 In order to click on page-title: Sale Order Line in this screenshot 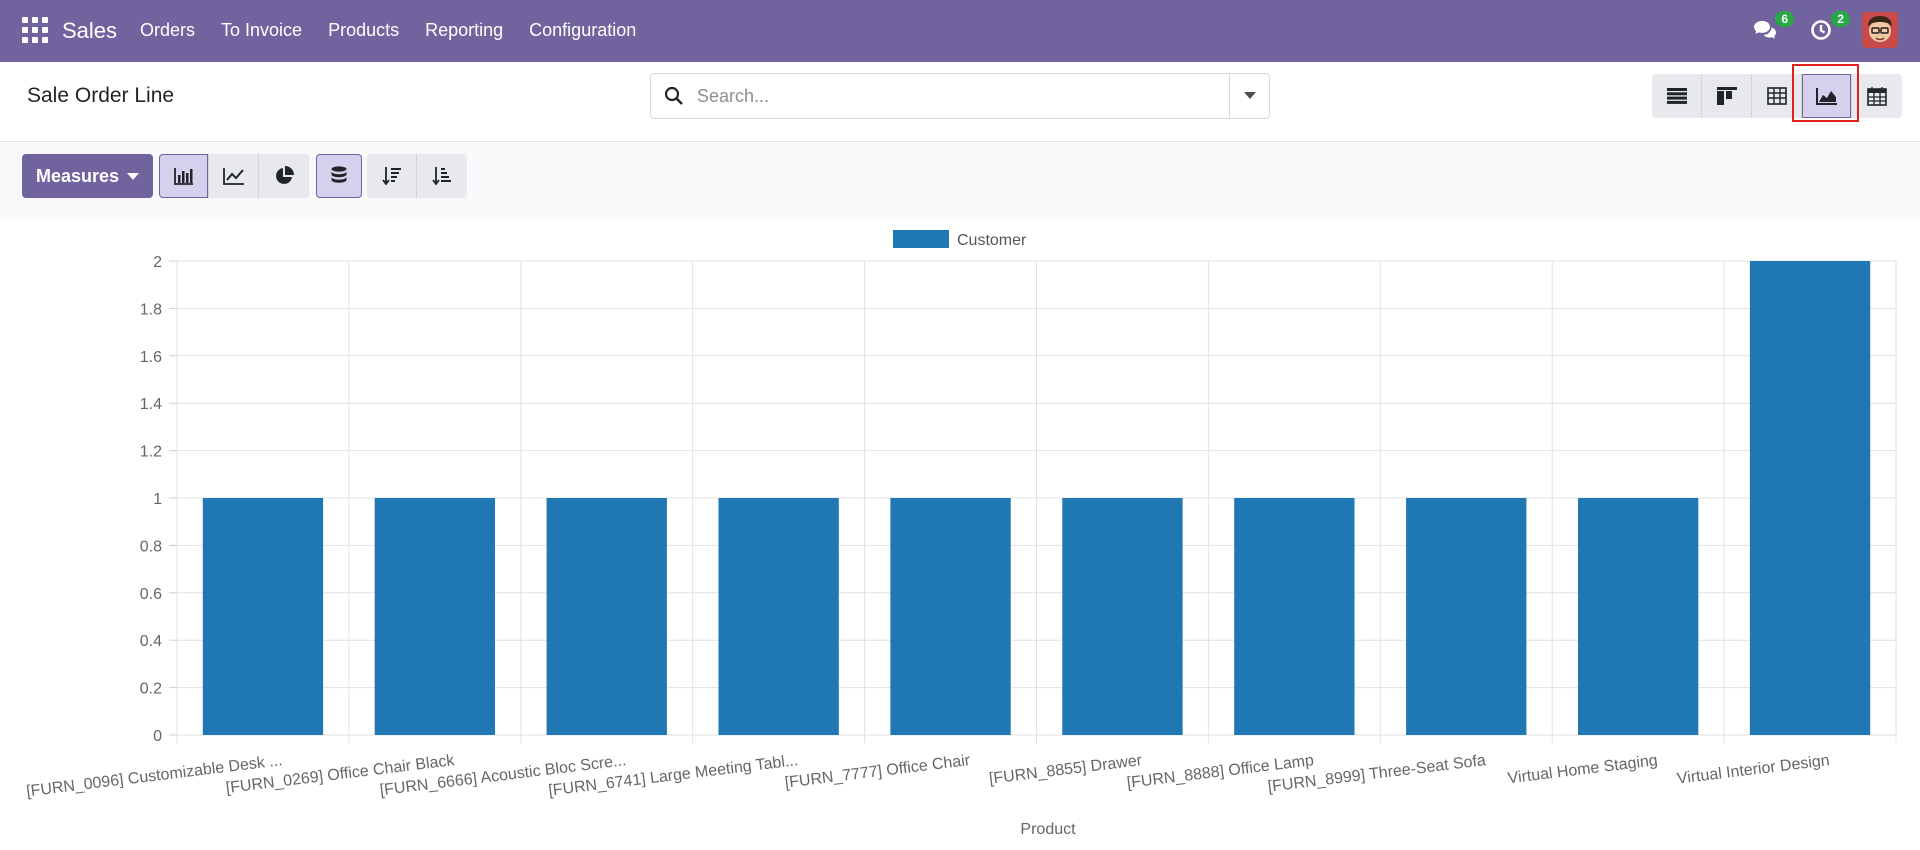, I will do `click(101, 95)`.